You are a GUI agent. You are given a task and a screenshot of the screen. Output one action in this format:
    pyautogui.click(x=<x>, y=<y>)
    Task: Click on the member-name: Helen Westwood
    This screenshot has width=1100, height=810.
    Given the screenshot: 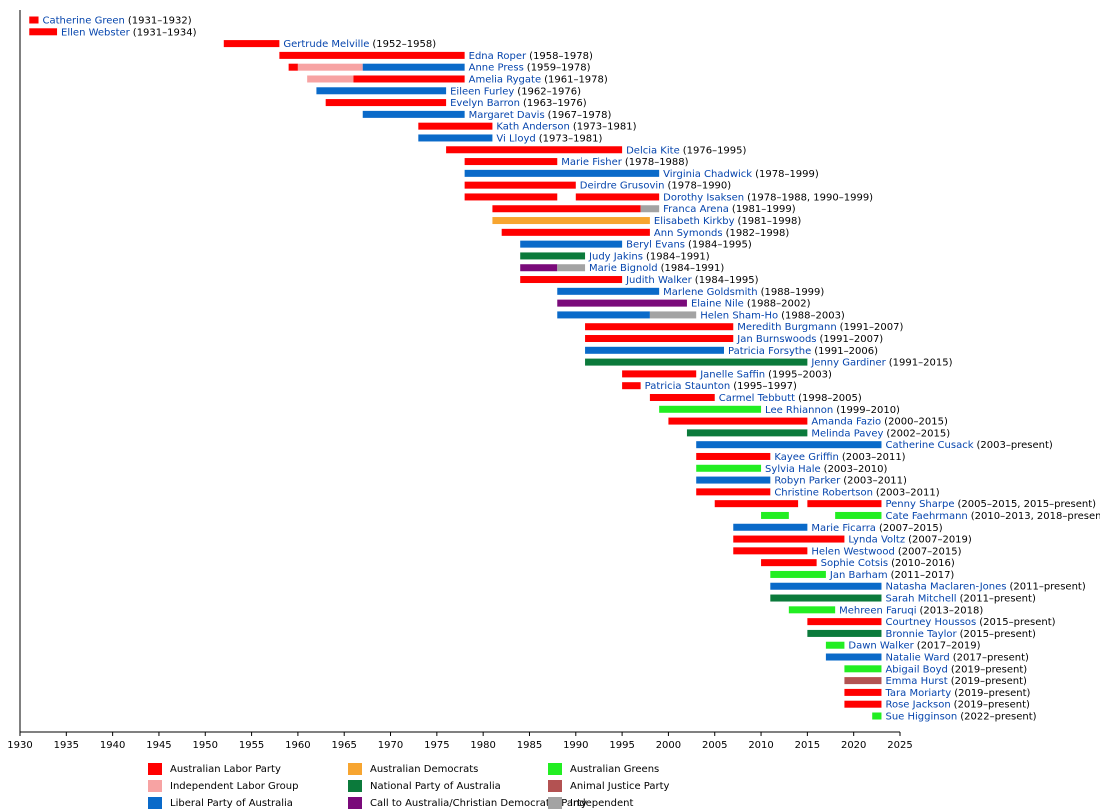 What is the action you would take?
    pyautogui.click(x=852, y=551)
    